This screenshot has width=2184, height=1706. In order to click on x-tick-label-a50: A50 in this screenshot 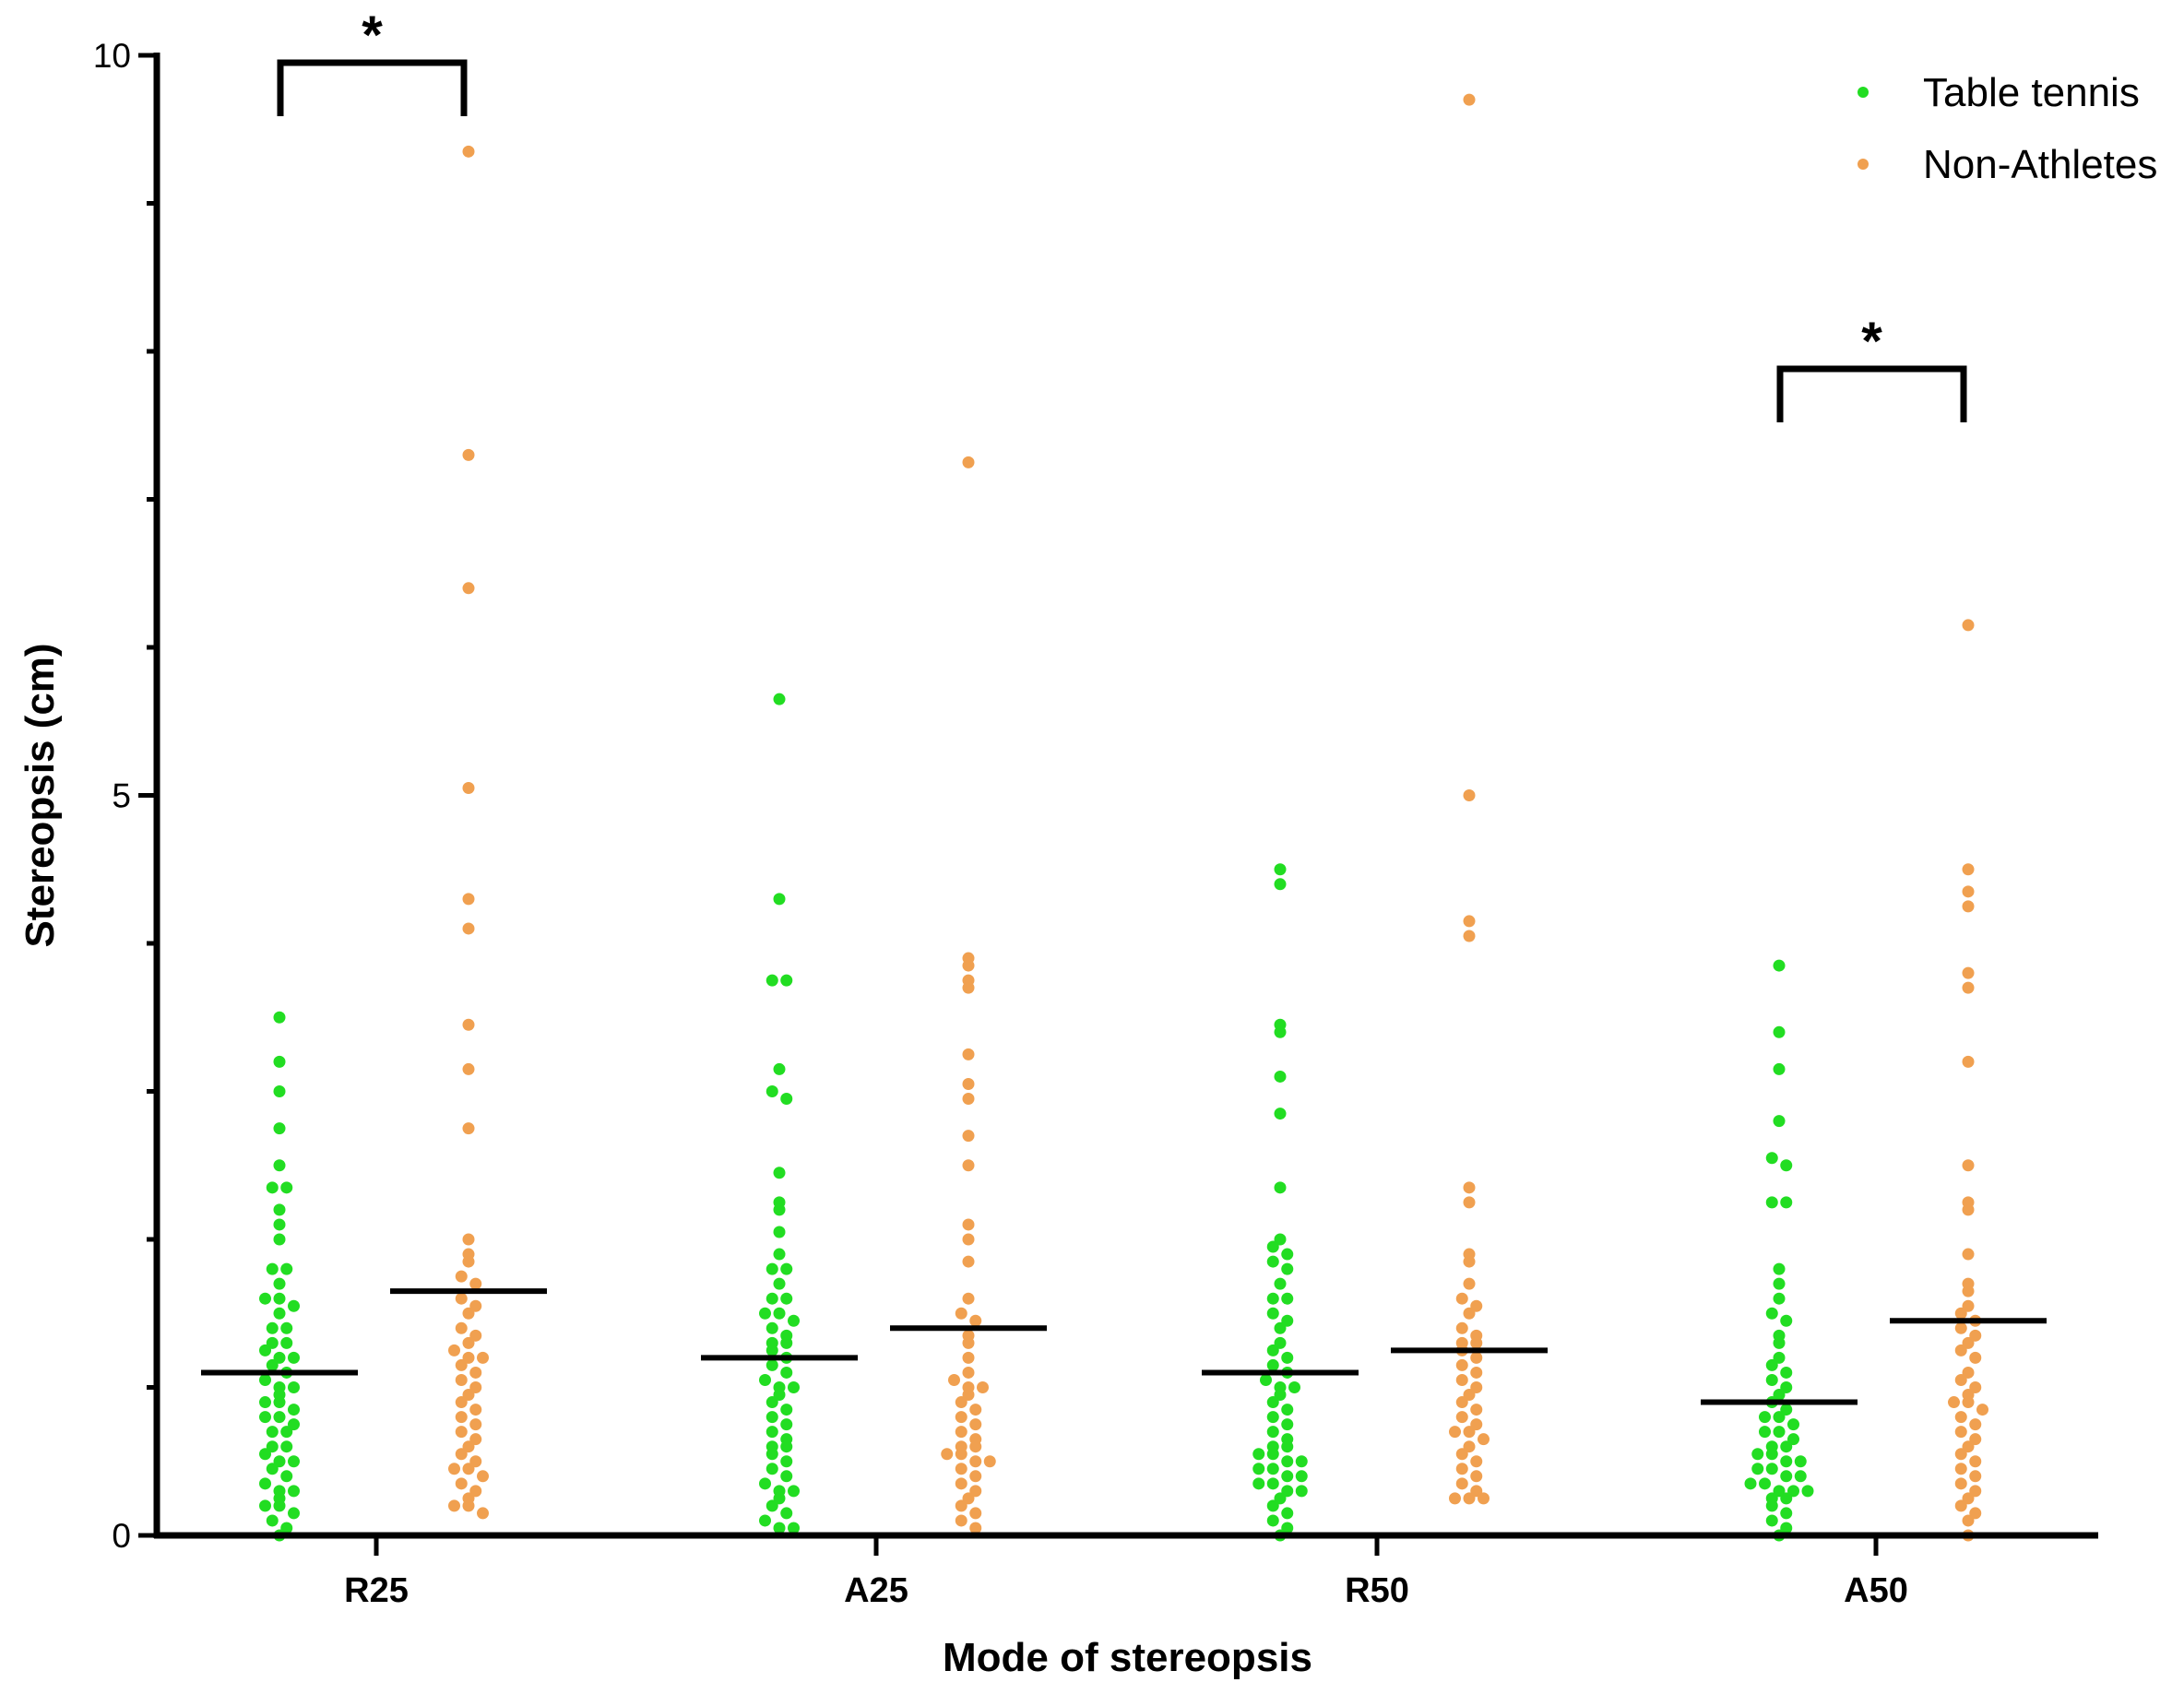, I will do `click(1876, 1590)`.